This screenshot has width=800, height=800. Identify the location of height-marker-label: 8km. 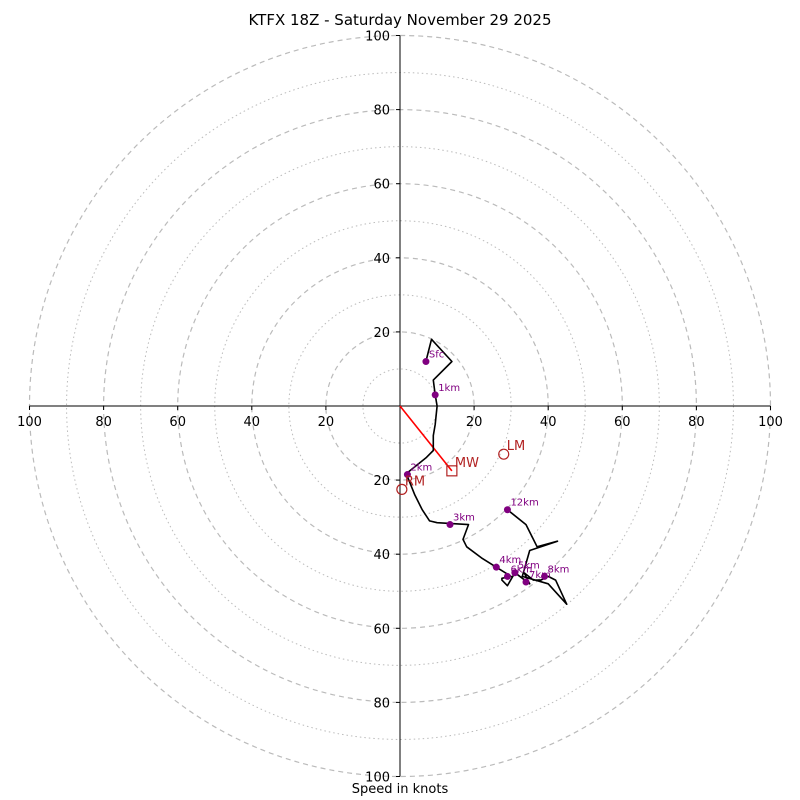
(558, 569).